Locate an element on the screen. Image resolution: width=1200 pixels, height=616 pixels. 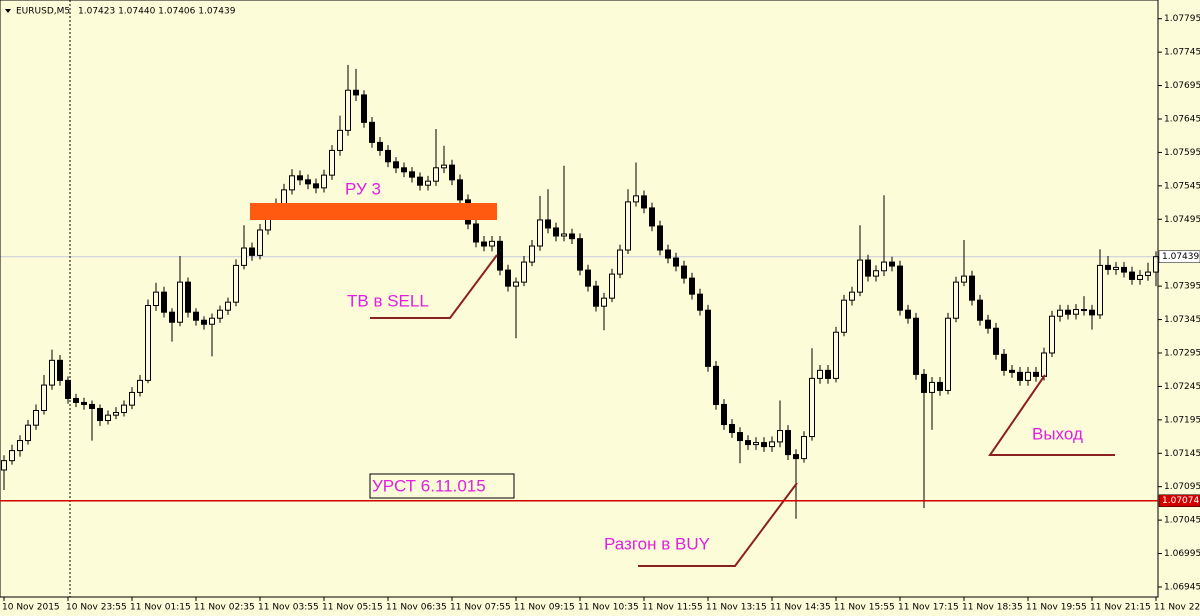
x-tick-label: 11 Nov 14:35 is located at coordinates (800, 608).